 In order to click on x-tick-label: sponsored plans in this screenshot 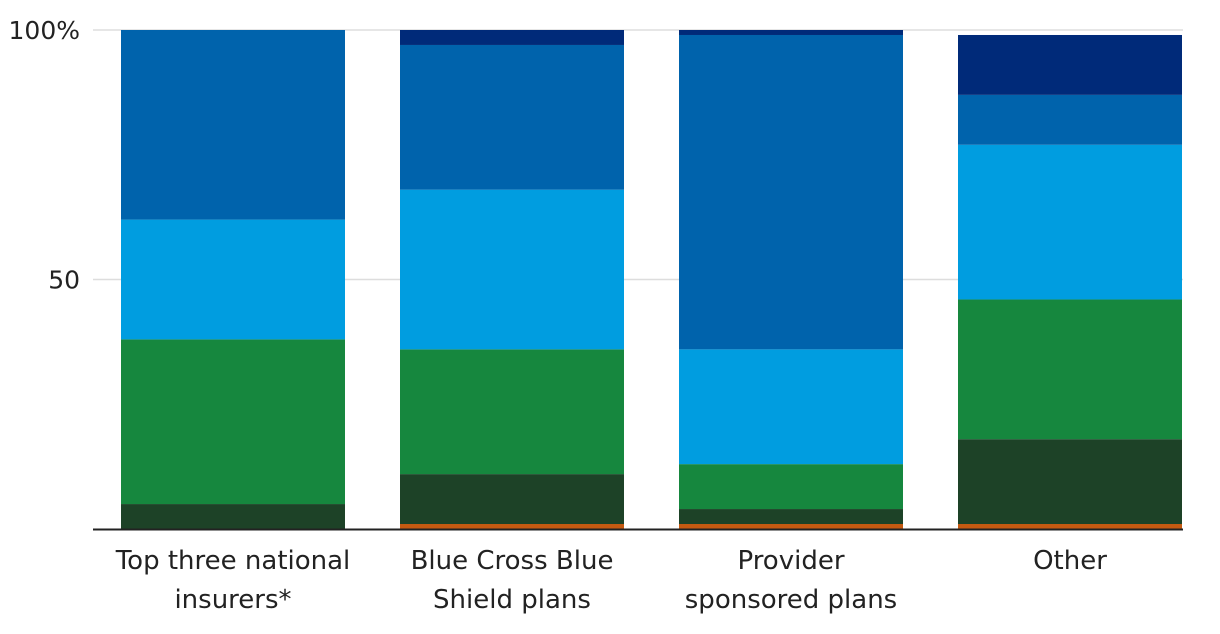, I will do `click(791, 600)`.